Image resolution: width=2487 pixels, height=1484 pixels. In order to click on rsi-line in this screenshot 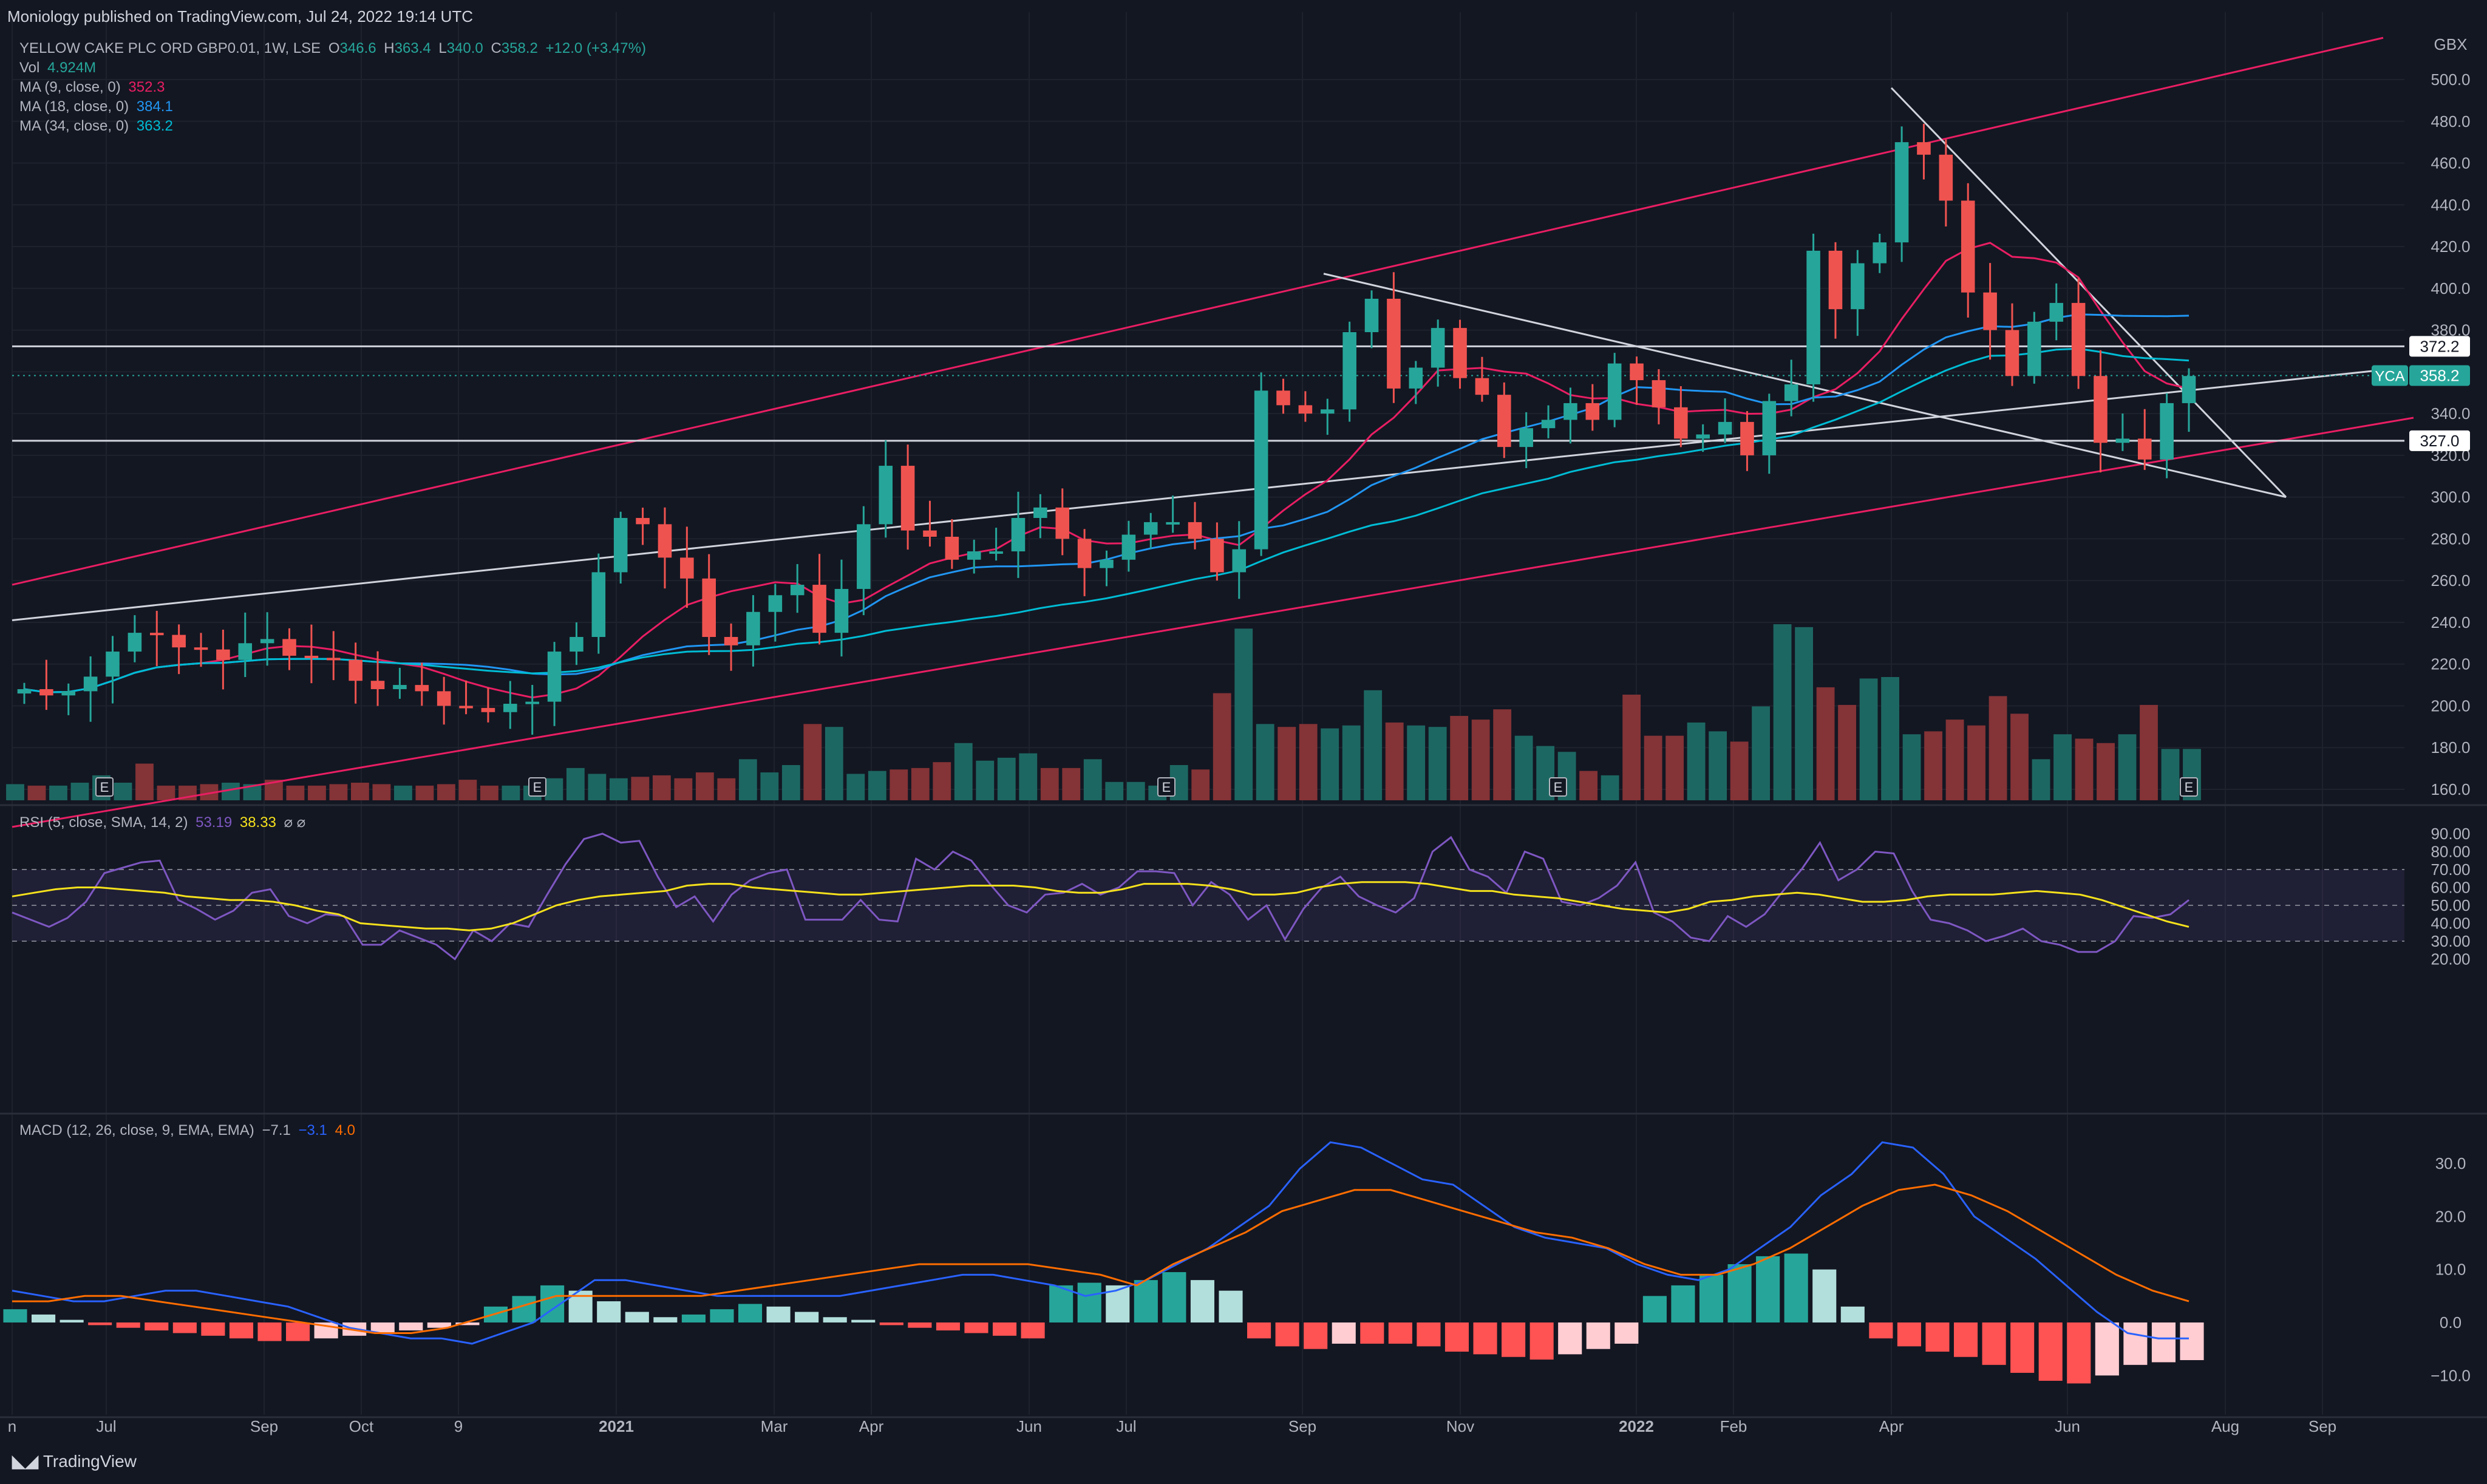, I will do `click(1100, 896)`.